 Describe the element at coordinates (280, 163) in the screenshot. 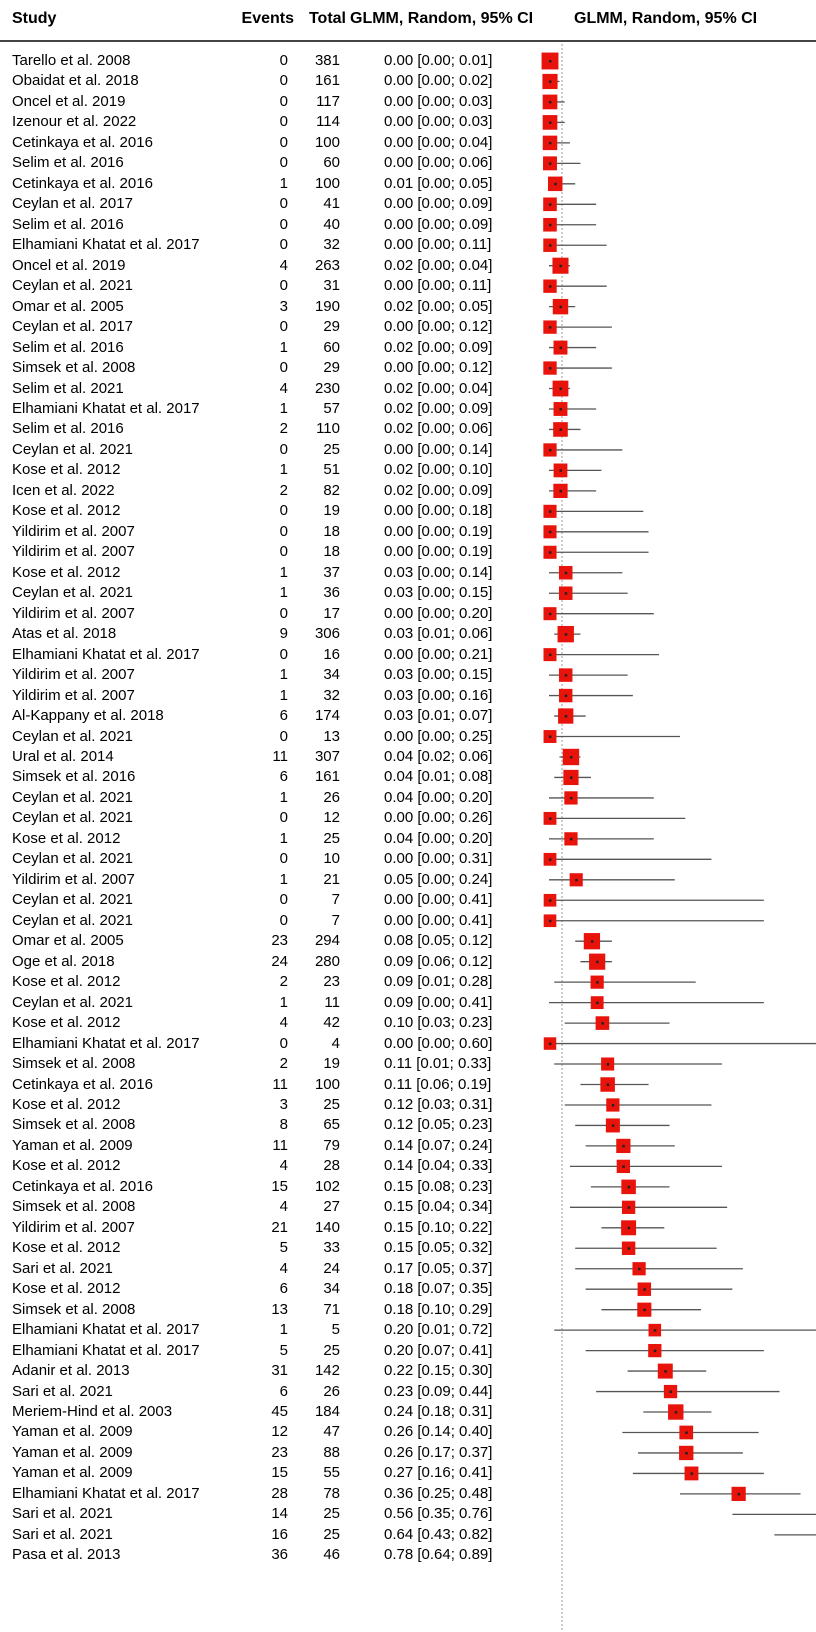

I see `table-row: Selim et al. 2016 0 60 0.00 [0.00; 0.06]` at that location.